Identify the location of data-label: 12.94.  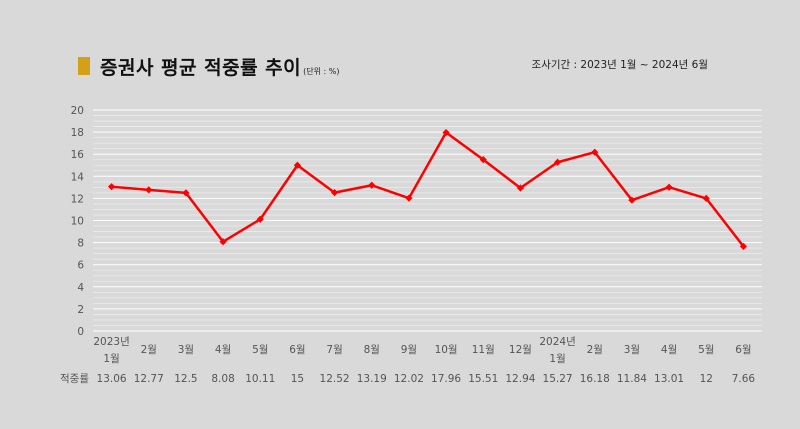
(520, 379).